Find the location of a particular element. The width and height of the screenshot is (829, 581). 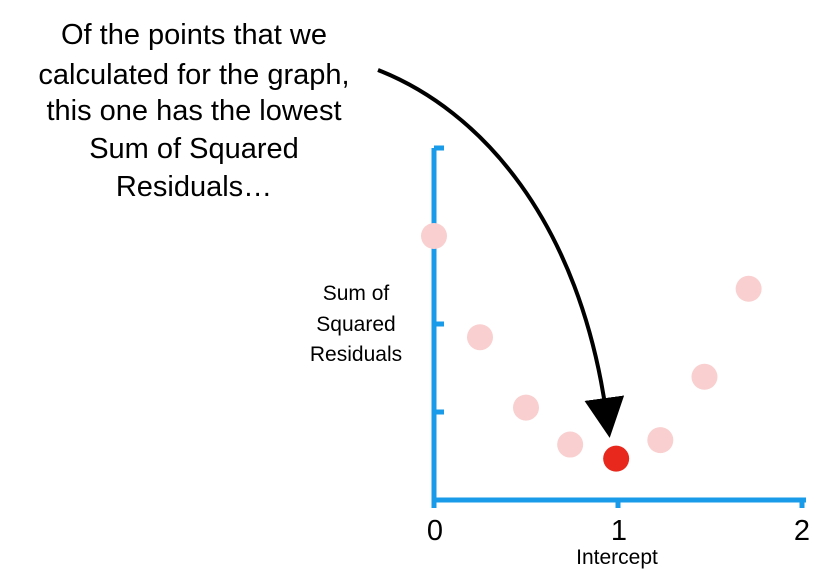

x-tick-labels: 0 1 2 is located at coordinates (618, 531).